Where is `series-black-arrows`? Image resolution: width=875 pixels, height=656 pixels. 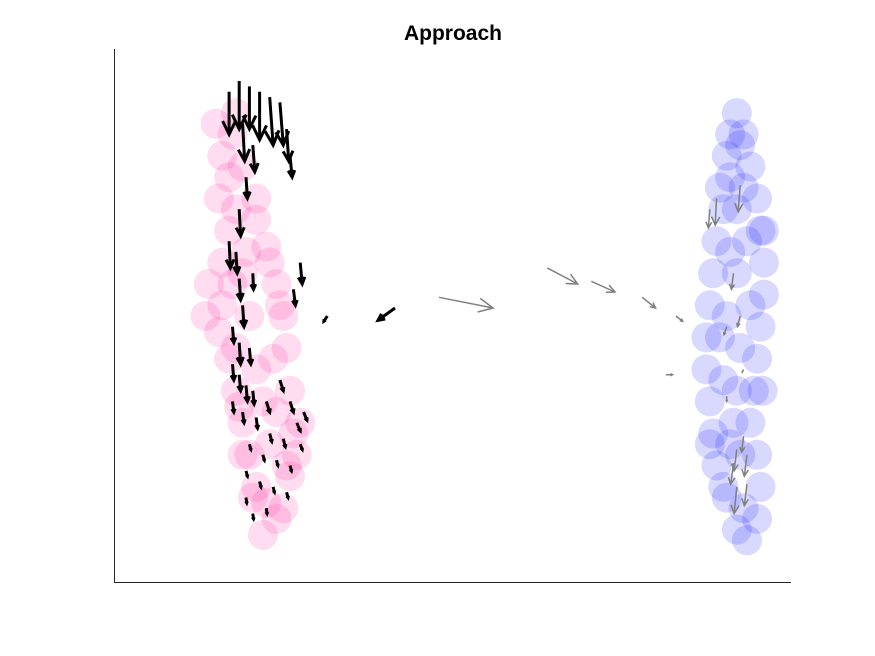
series-black-arrows is located at coordinates (308, 302).